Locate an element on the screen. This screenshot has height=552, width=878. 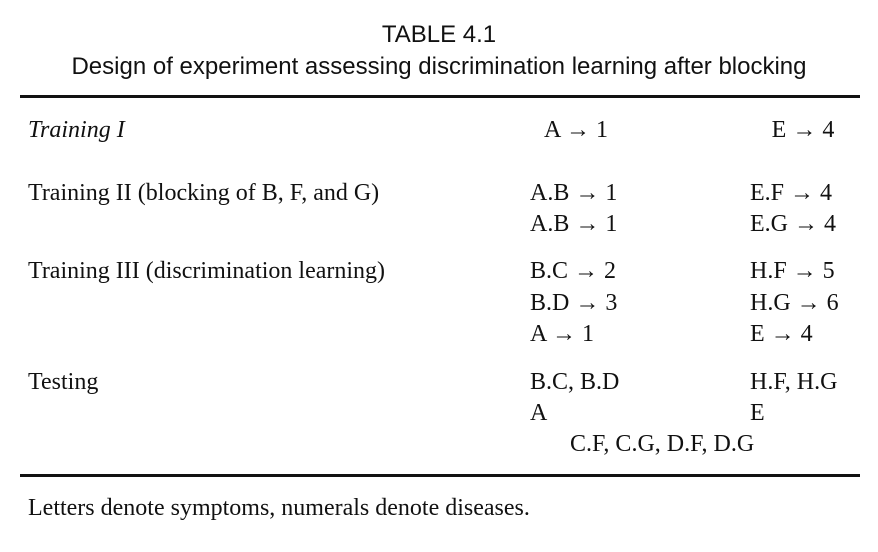
cell-col2: H.G → 6 is located at coordinates (794, 303).